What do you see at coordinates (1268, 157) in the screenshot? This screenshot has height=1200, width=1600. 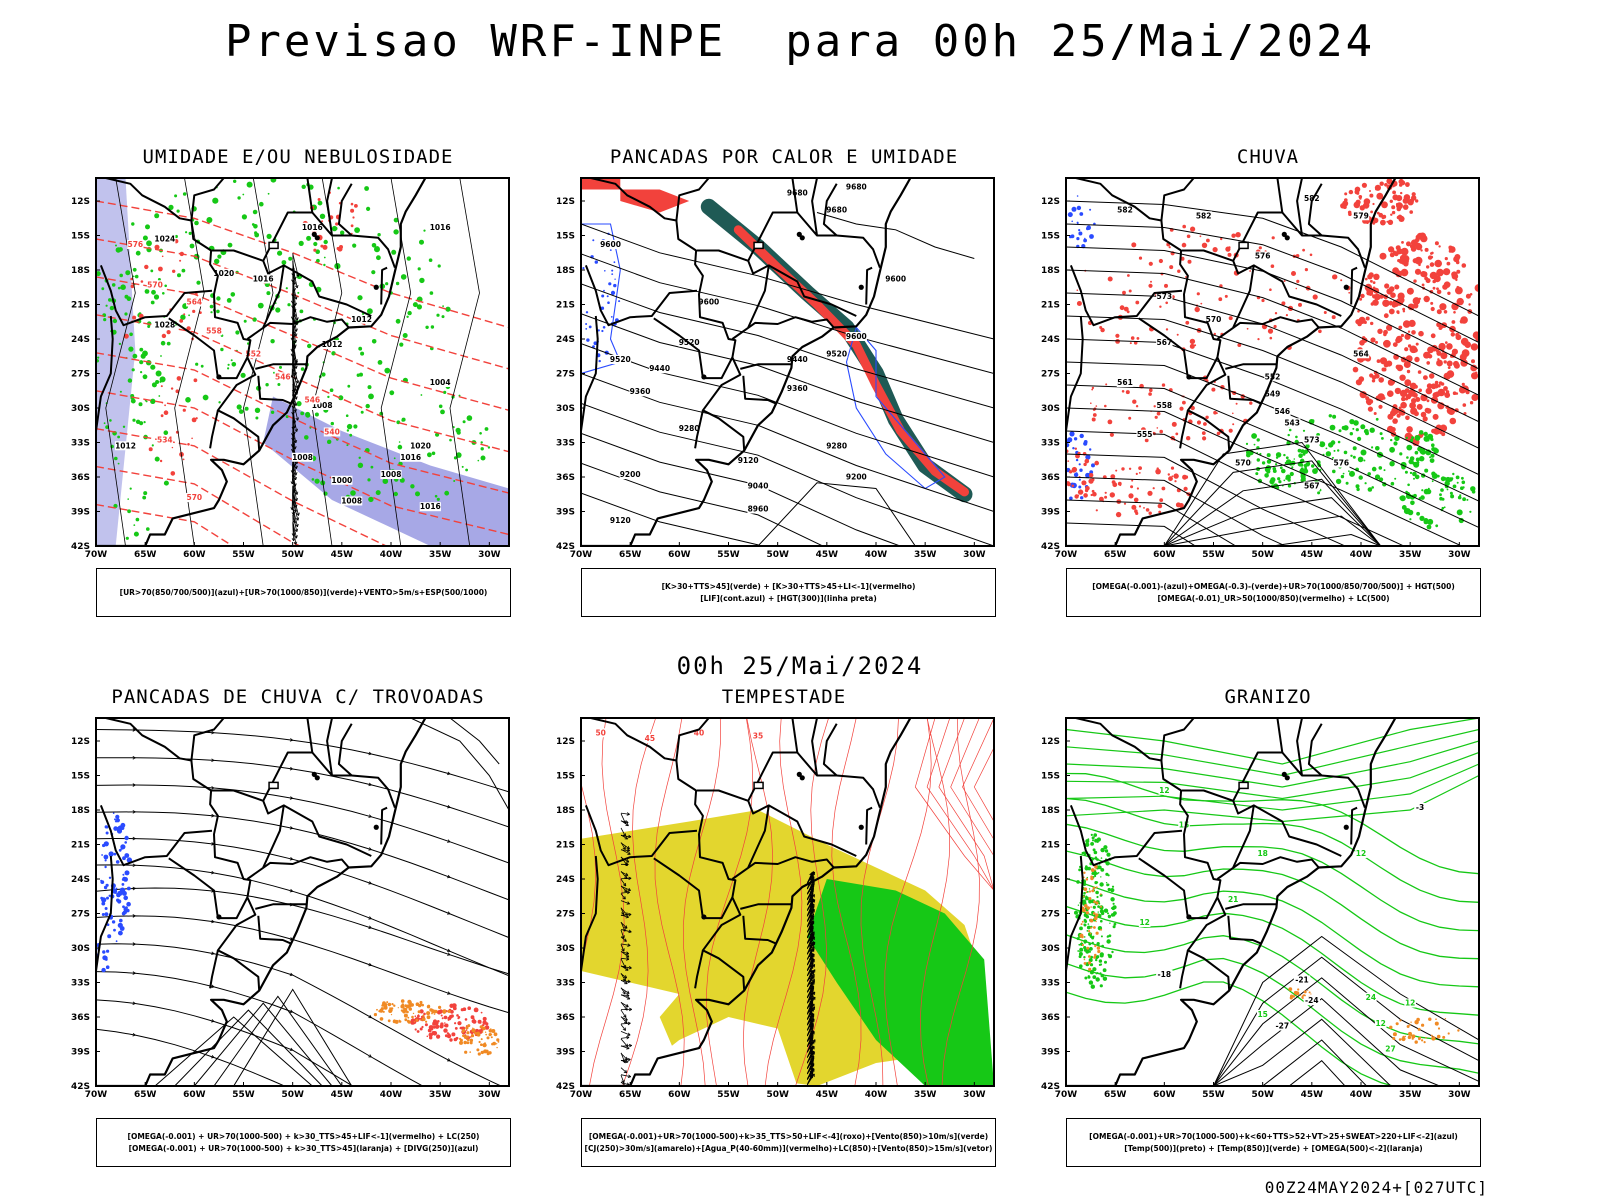 I see `panel-title-chuva: CHUVA` at bounding box center [1268, 157].